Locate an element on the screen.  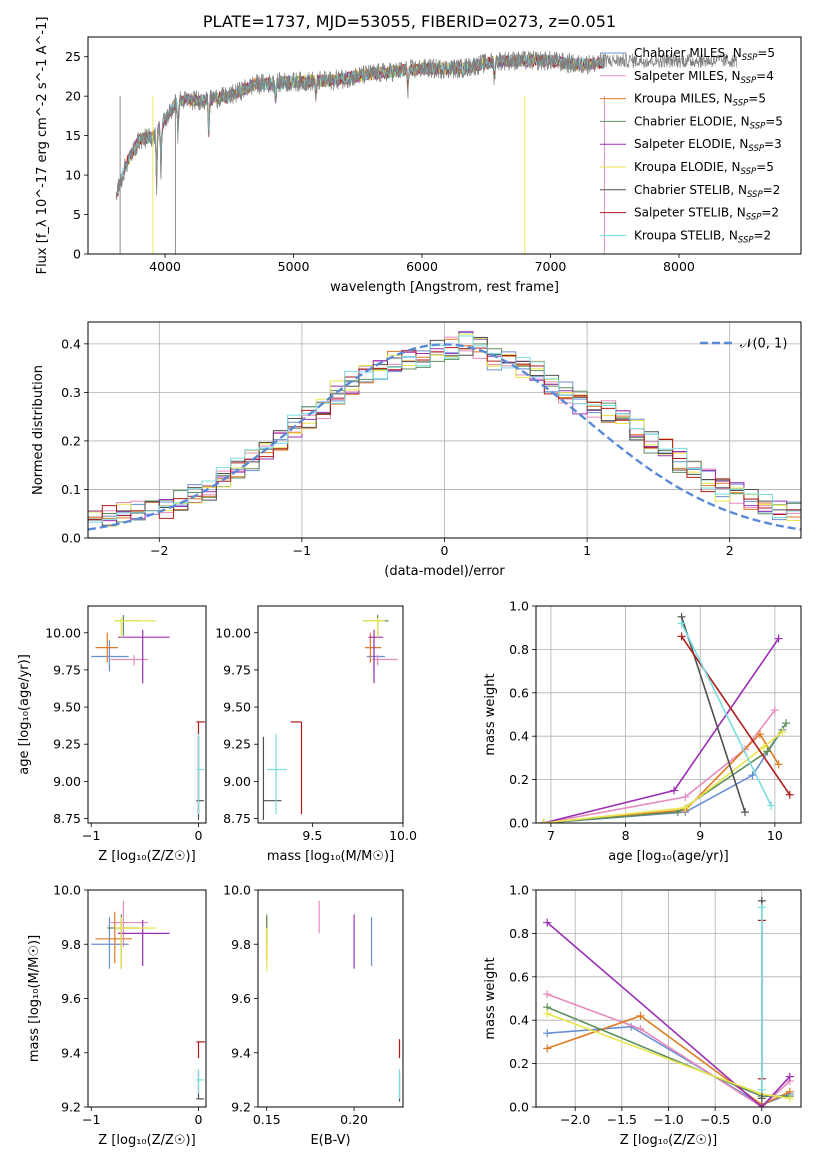
x-tick-label: −1 is located at coordinates (91, 835).